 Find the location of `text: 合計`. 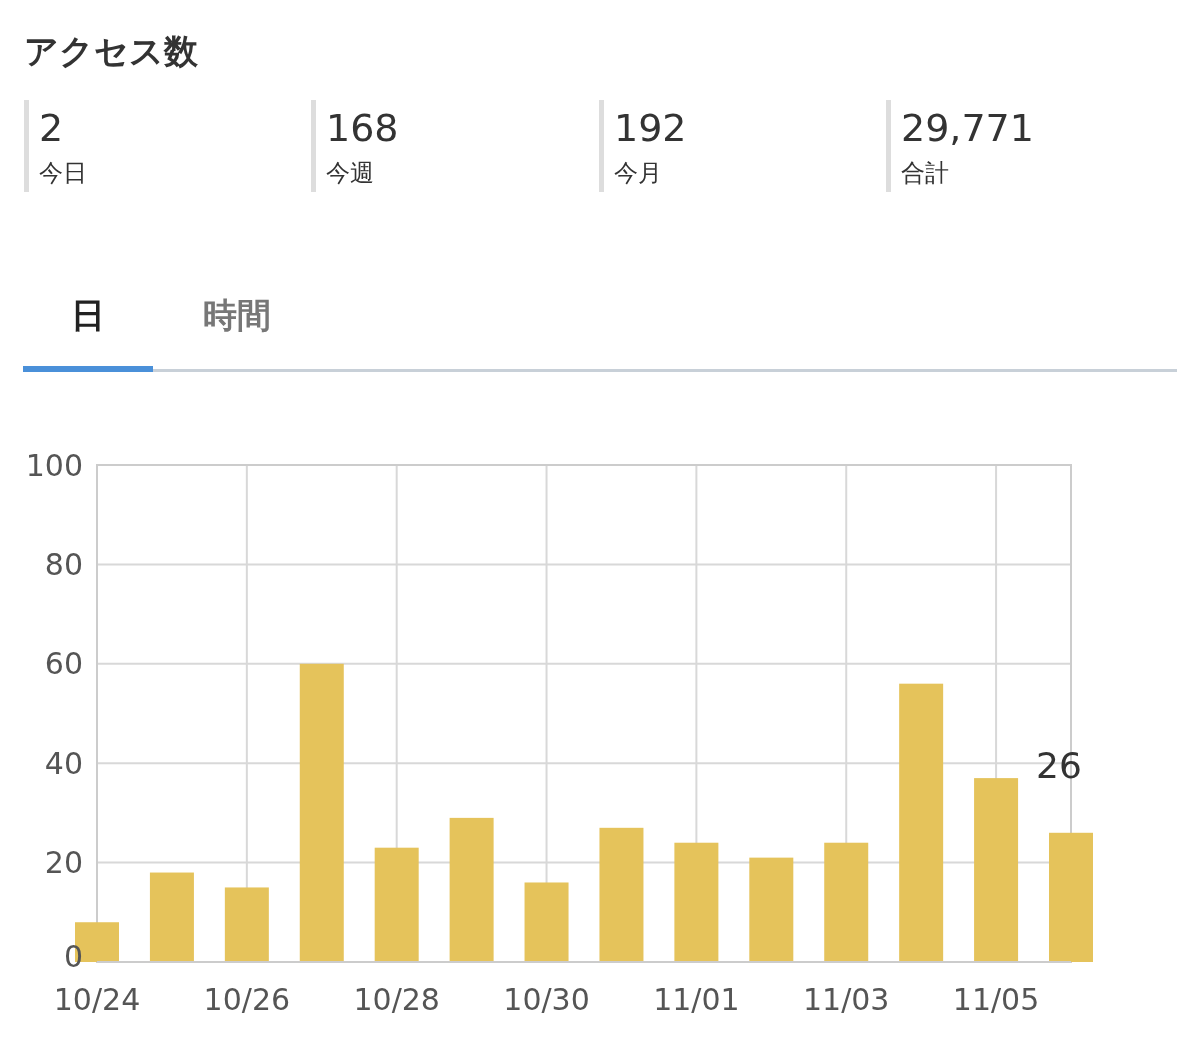

text: 合計 is located at coordinates (925, 173).